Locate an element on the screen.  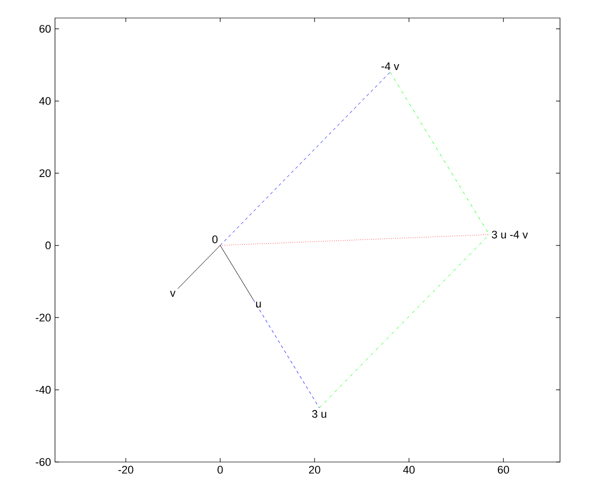
y-tick-label: -60 is located at coordinates (43, 462).